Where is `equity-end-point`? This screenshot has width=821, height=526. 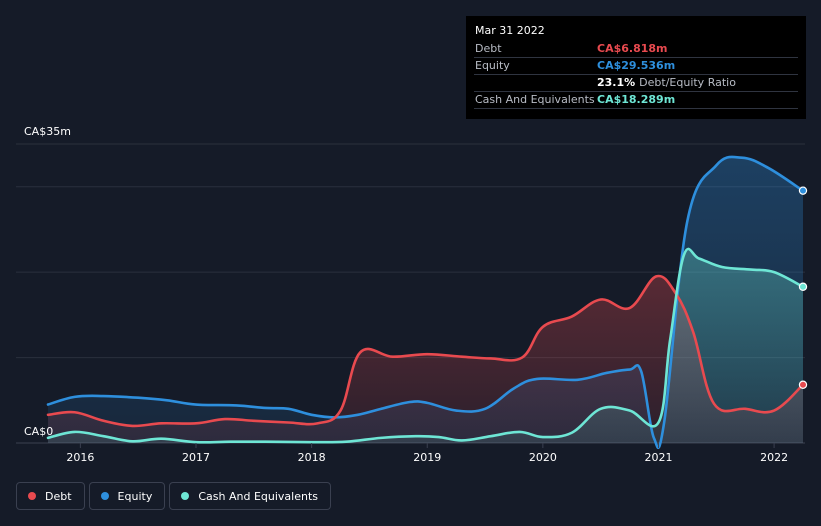 equity-end-point is located at coordinates (803, 190).